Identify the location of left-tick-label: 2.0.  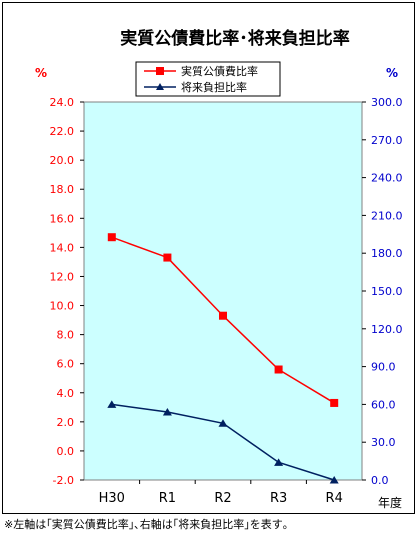
(66, 422).